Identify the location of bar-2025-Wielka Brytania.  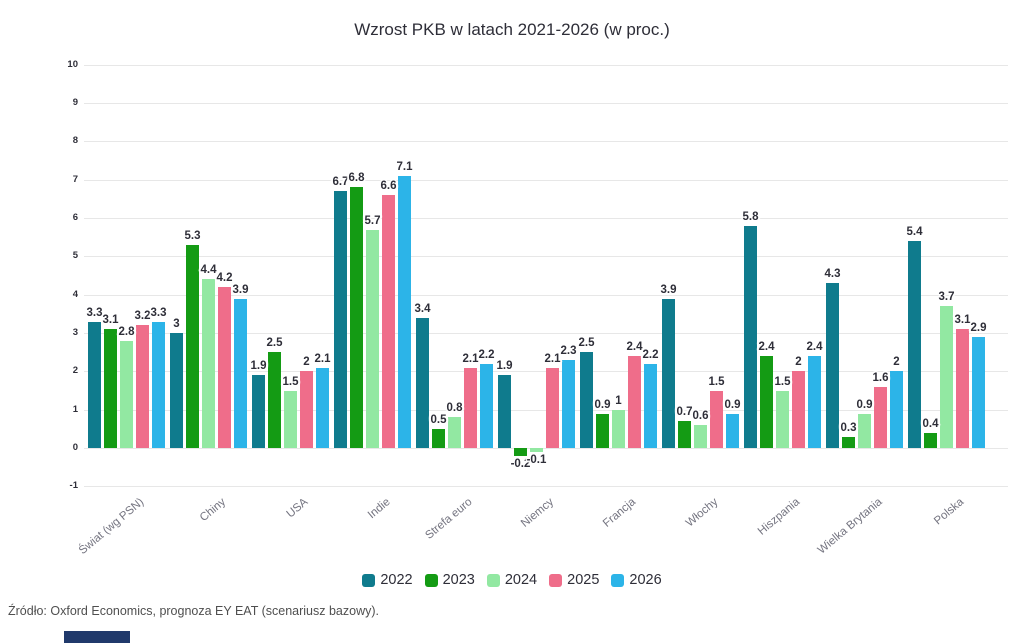
(880, 417).